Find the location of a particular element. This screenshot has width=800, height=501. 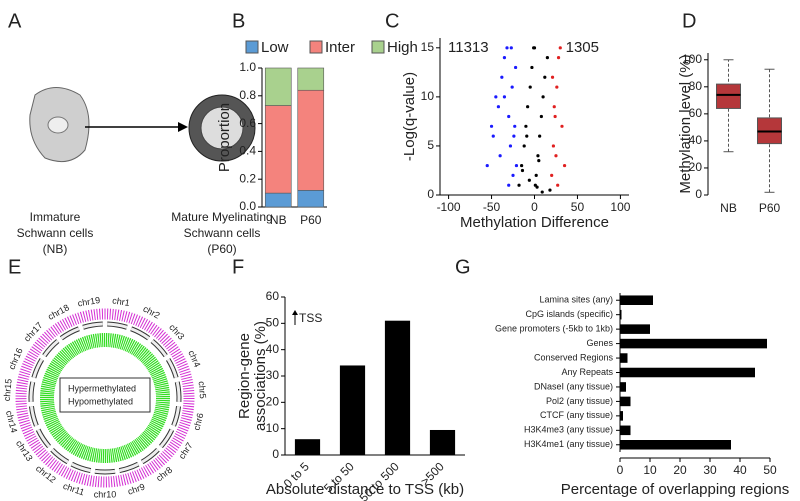

chromosome-label: chr10 is located at coordinates (105, 494).